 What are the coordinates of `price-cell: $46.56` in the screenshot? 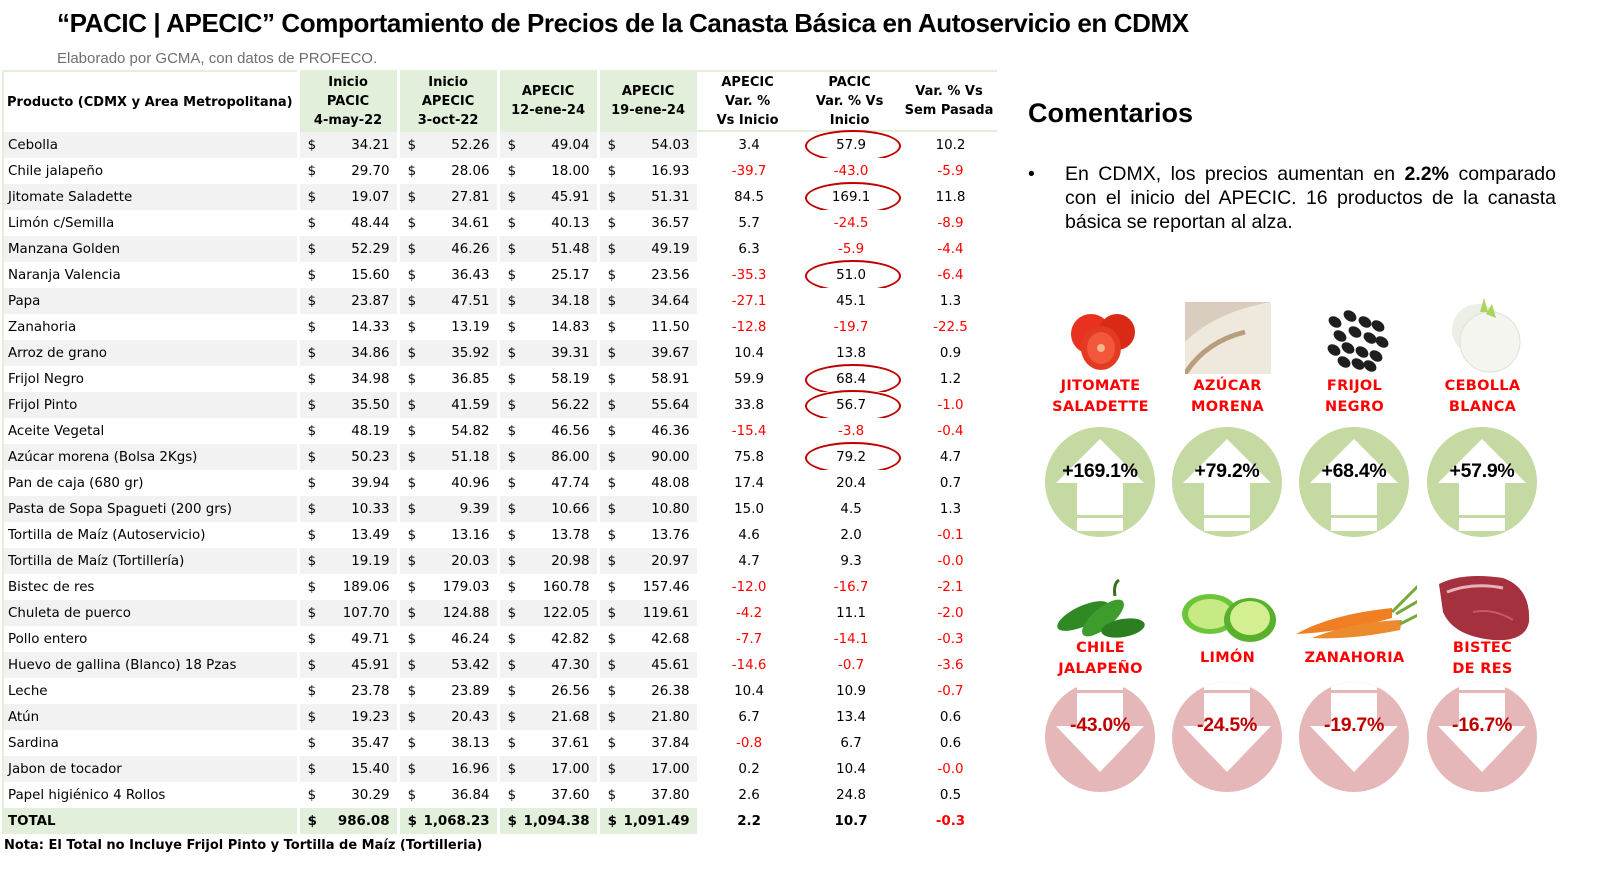 It's located at (546, 431).